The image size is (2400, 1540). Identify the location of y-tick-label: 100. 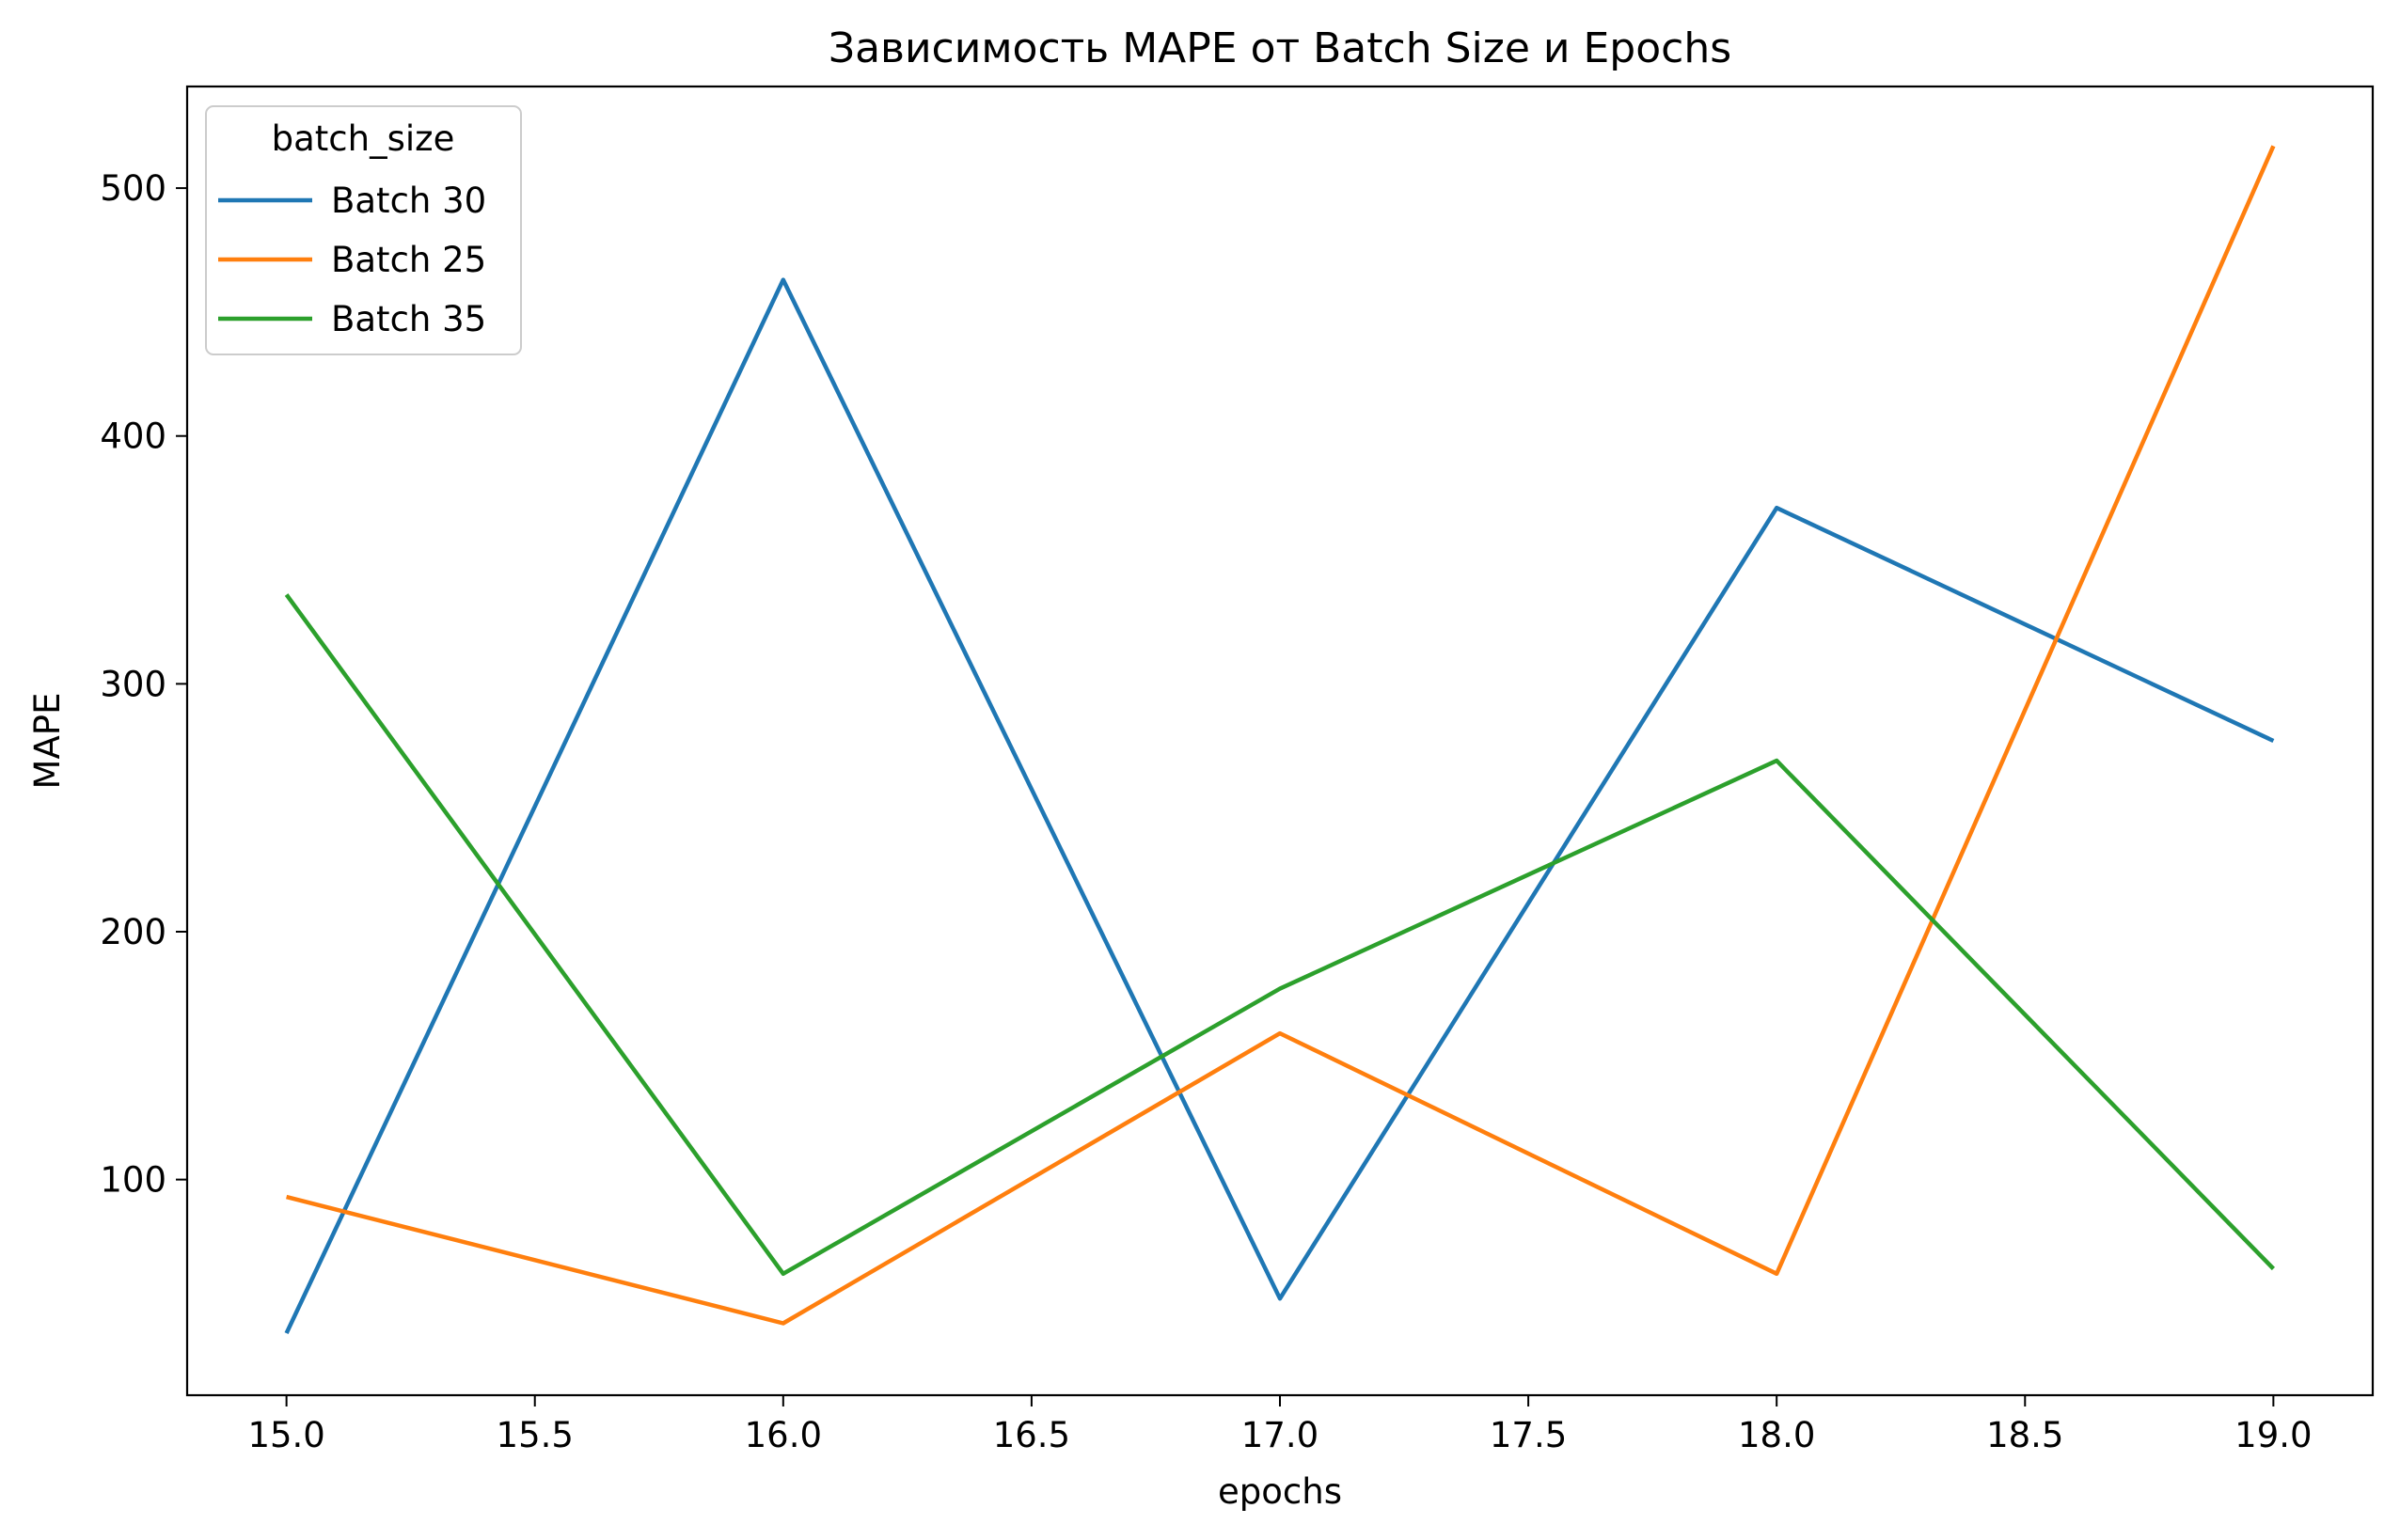
(133, 1180).